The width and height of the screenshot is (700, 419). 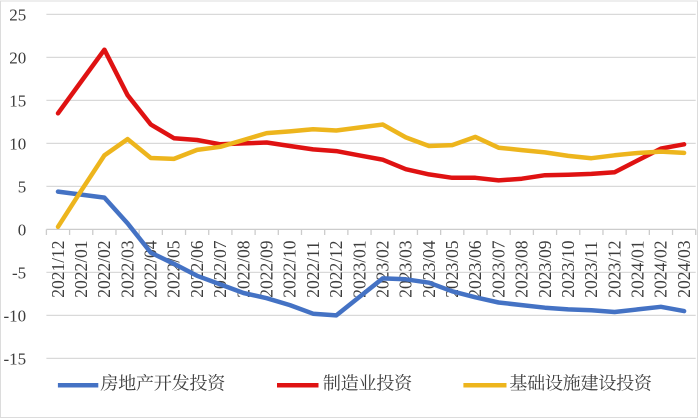 What do you see at coordinates (58, 268) in the screenshot?
I see `svg-text: 2021/12` at bounding box center [58, 268].